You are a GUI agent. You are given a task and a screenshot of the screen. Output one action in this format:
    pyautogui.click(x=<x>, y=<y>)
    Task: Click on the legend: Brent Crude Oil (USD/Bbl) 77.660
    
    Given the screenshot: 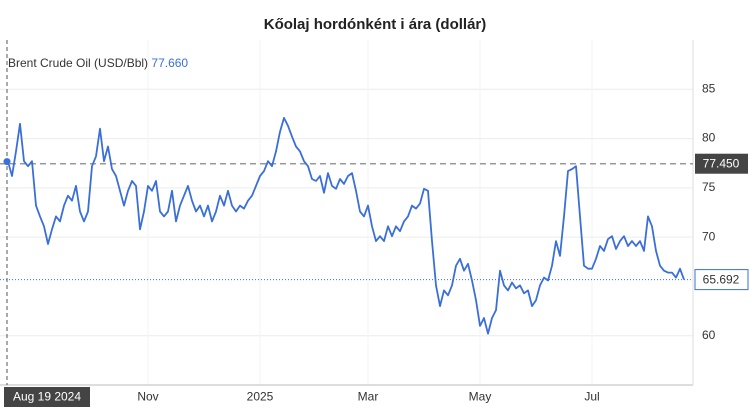 What is the action you would take?
    pyautogui.click(x=98, y=63)
    